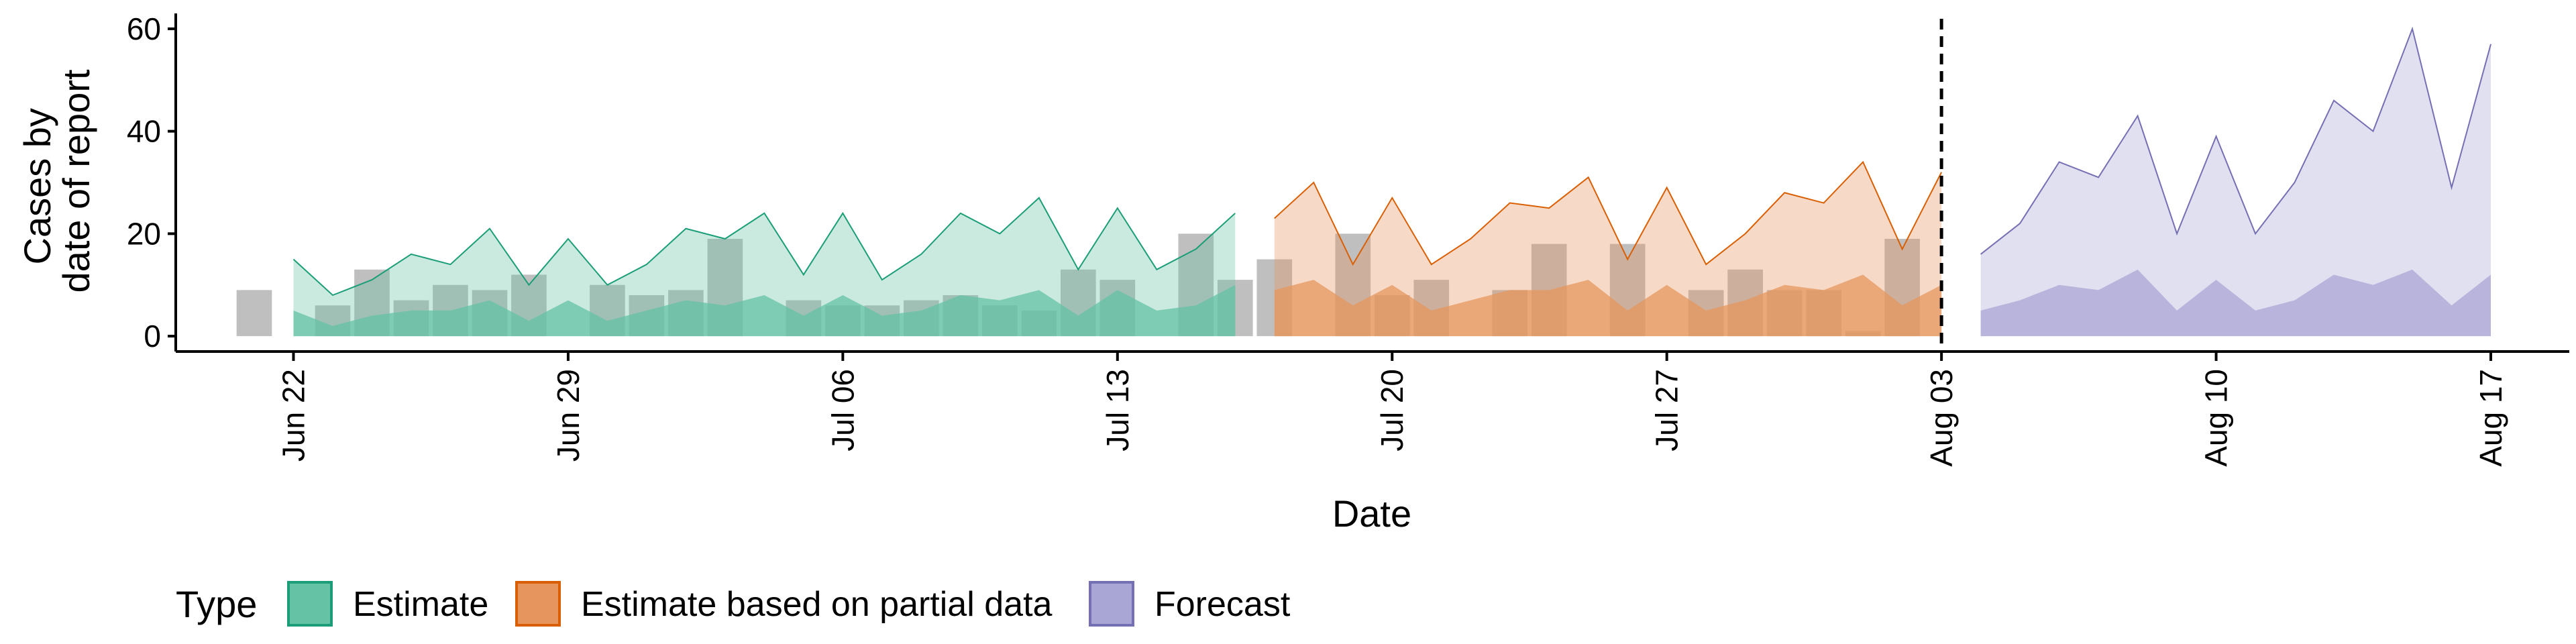  Describe the element at coordinates (1117, 410) in the screenshot. I see `x-tick-label: Jul 13` at that location.